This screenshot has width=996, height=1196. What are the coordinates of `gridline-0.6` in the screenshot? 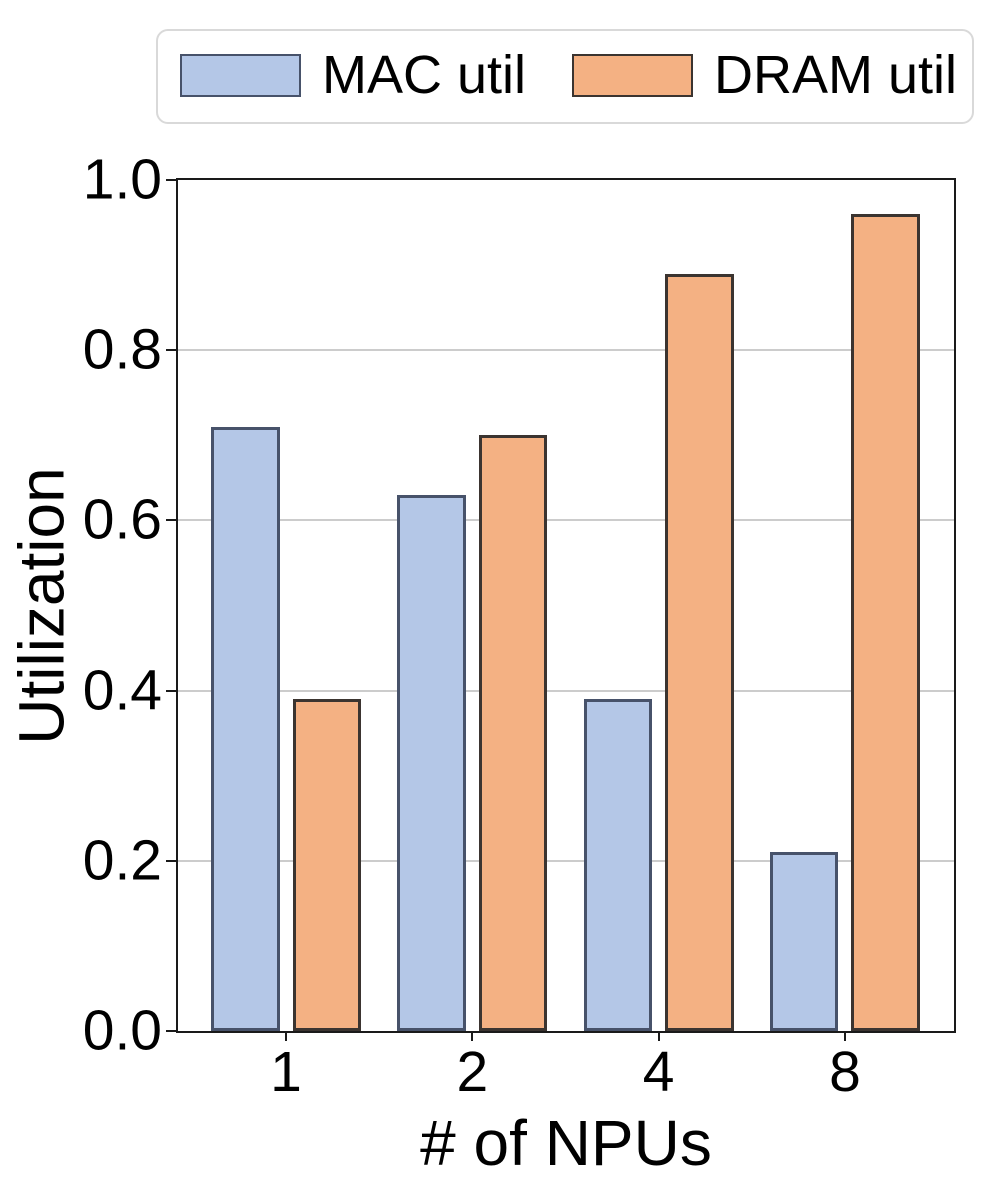 It's located at (566, 520).